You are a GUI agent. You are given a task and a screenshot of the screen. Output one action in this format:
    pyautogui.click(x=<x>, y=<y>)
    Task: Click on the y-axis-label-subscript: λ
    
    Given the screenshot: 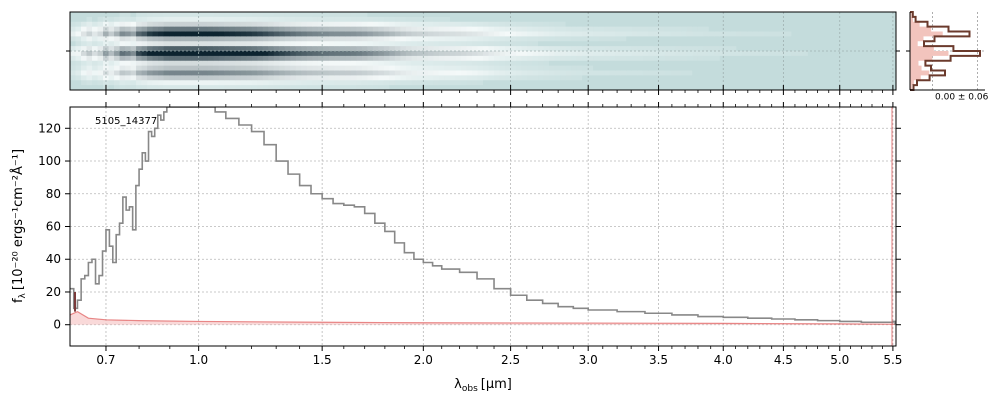 What is the action you would take?
    pyautogui.click(x=23, y=295)
    